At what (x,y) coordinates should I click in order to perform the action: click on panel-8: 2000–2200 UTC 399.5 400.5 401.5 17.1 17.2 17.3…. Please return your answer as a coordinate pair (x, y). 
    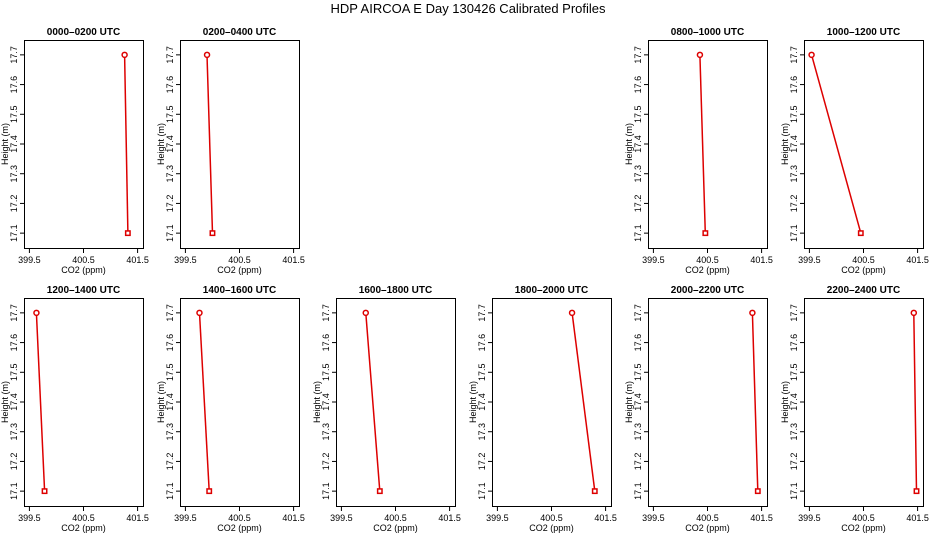
    Looking at the image, I should click on (698, 409).